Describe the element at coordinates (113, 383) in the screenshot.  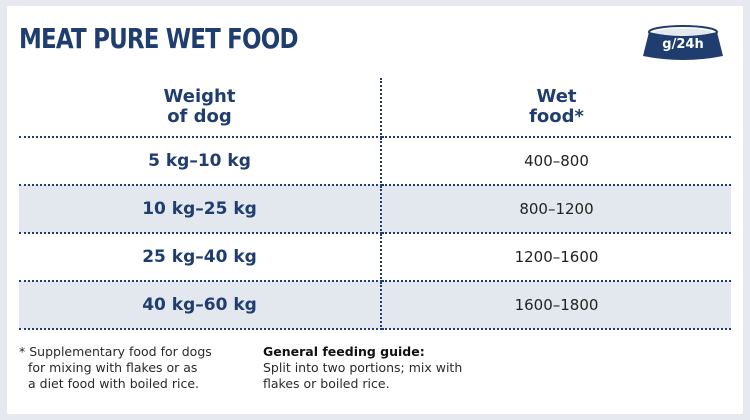
I see `footnote-line-3: a diet food with boiled rice.` at that location.